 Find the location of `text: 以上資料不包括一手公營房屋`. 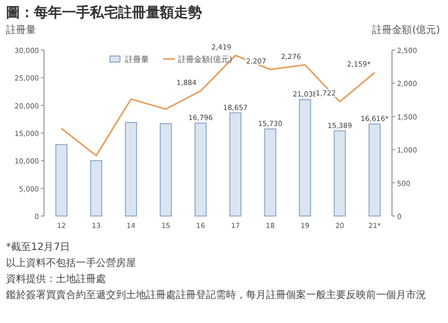

text: 以上資料不包括一手公營房屋 is located at coordinates (71, 263).